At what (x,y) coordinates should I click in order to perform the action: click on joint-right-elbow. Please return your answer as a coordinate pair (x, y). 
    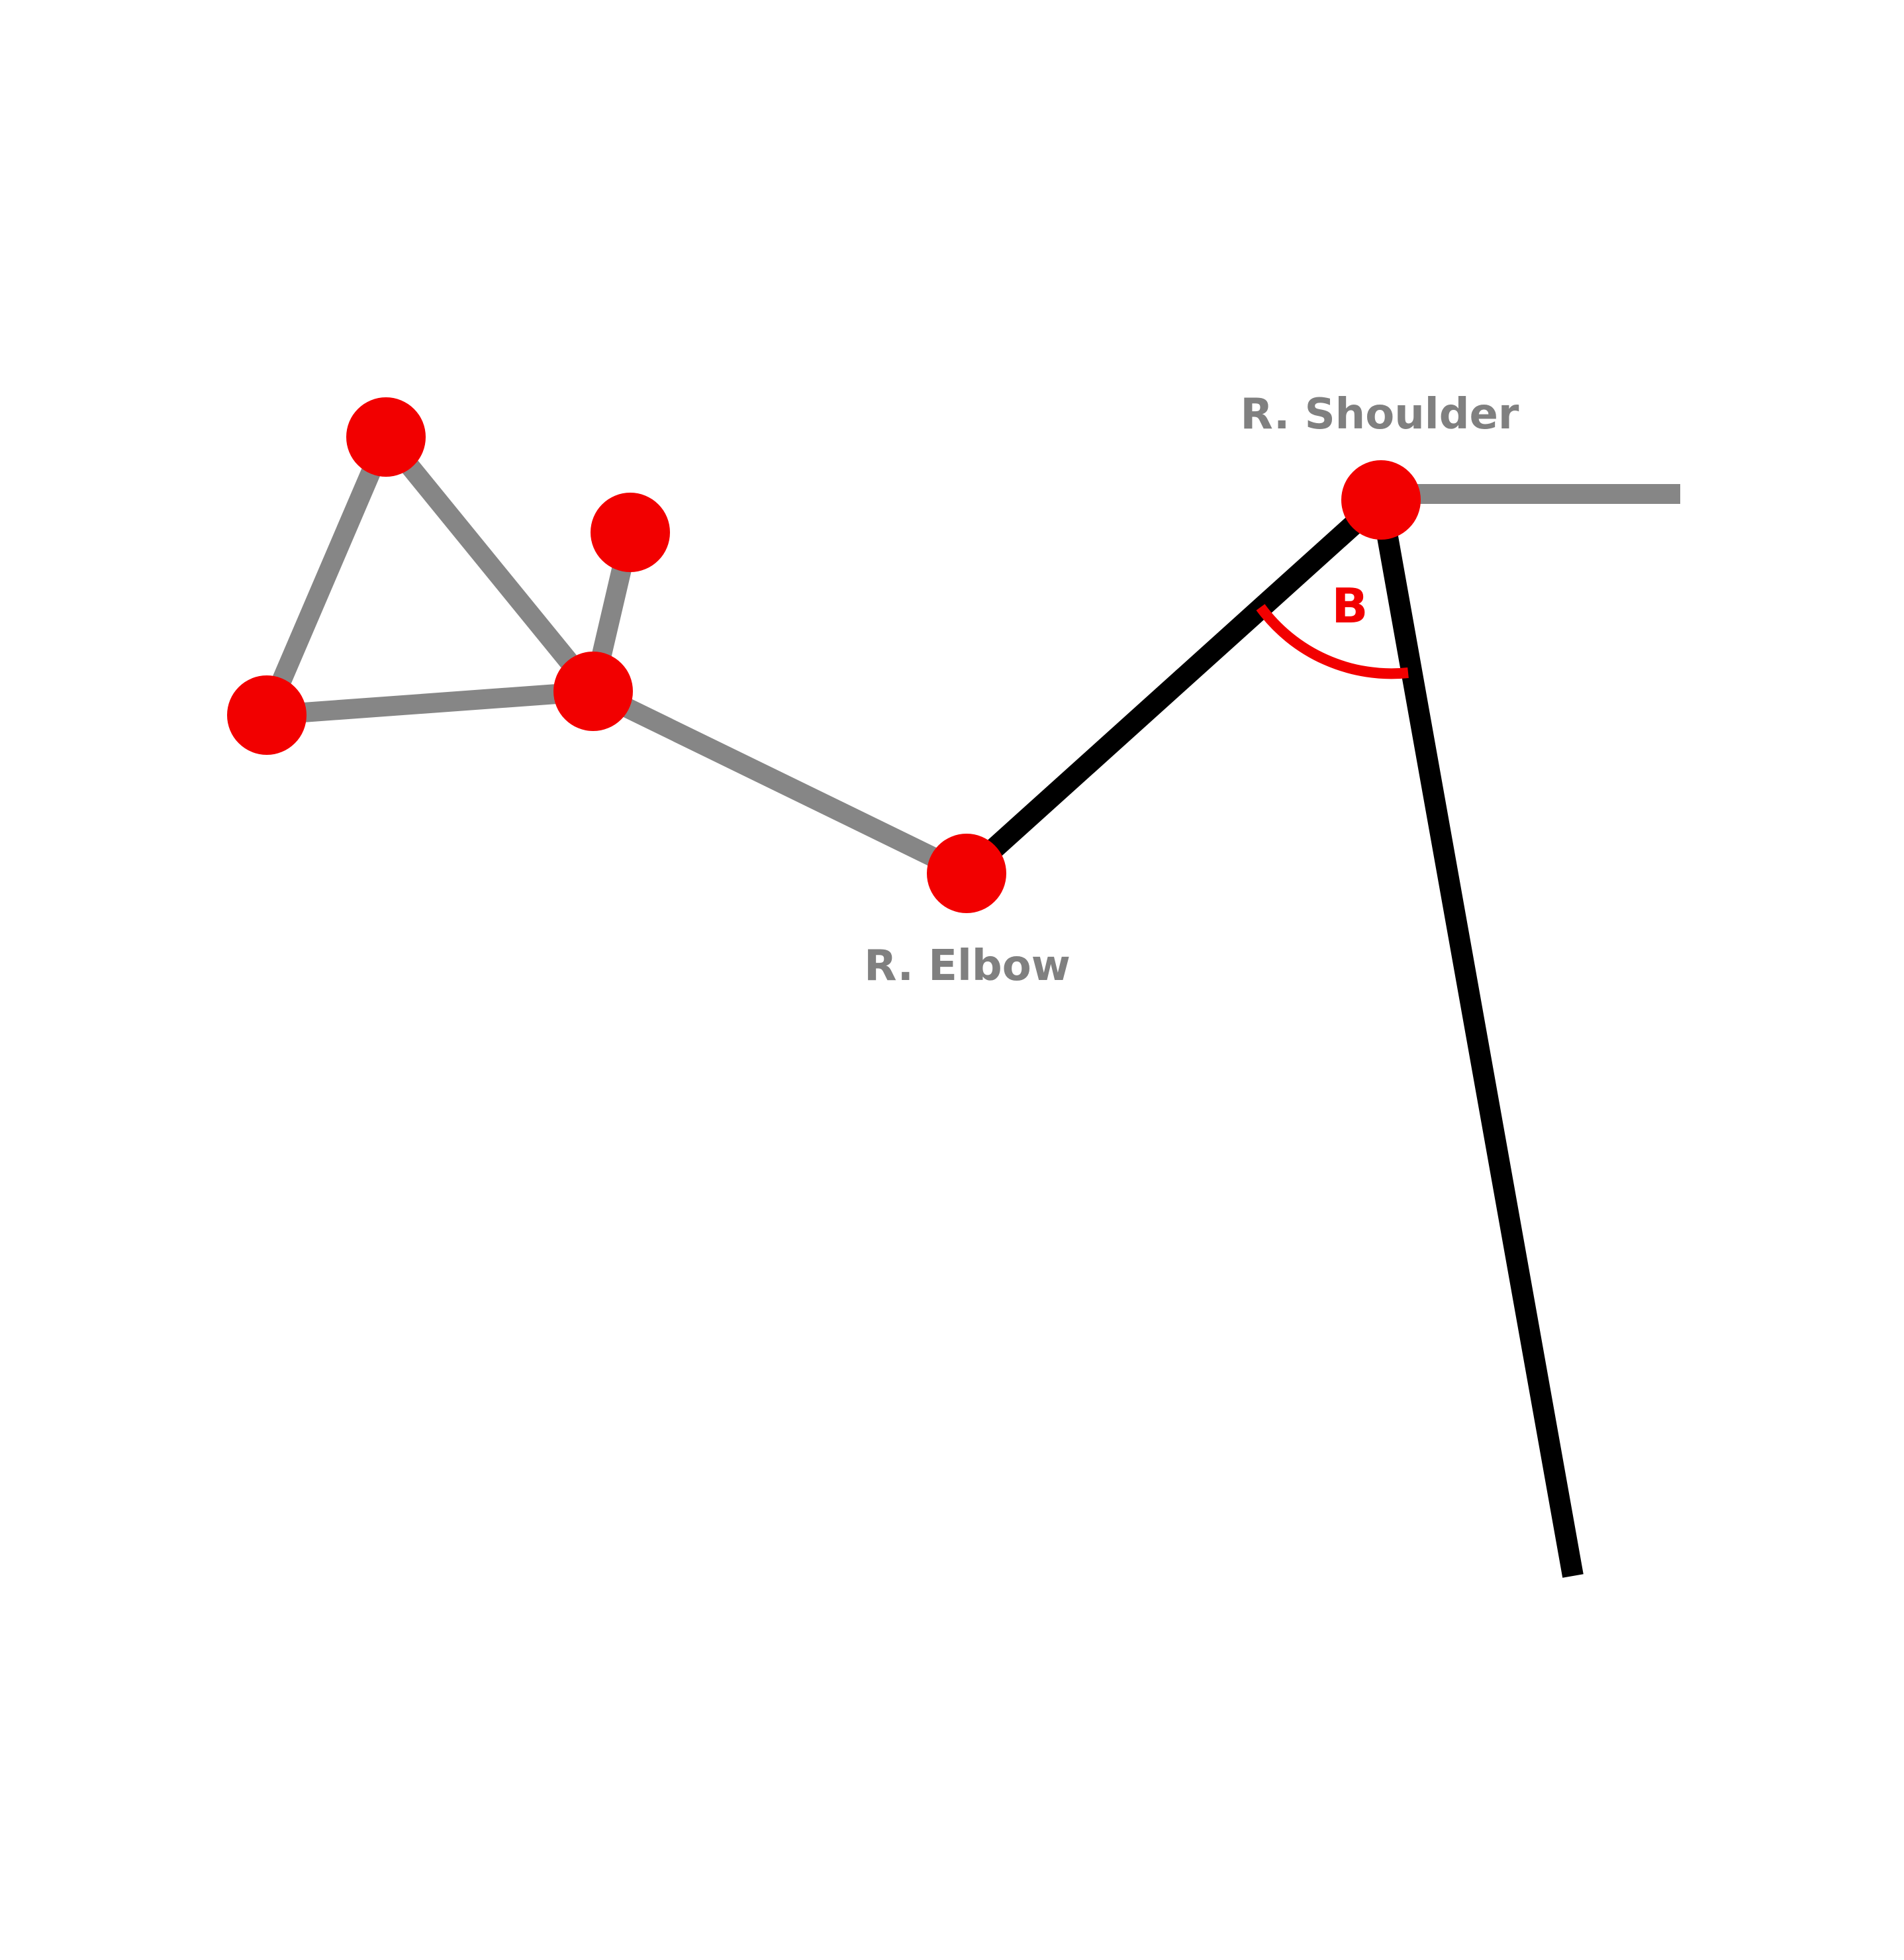
    Looking at the image, I should click on (966, 873).